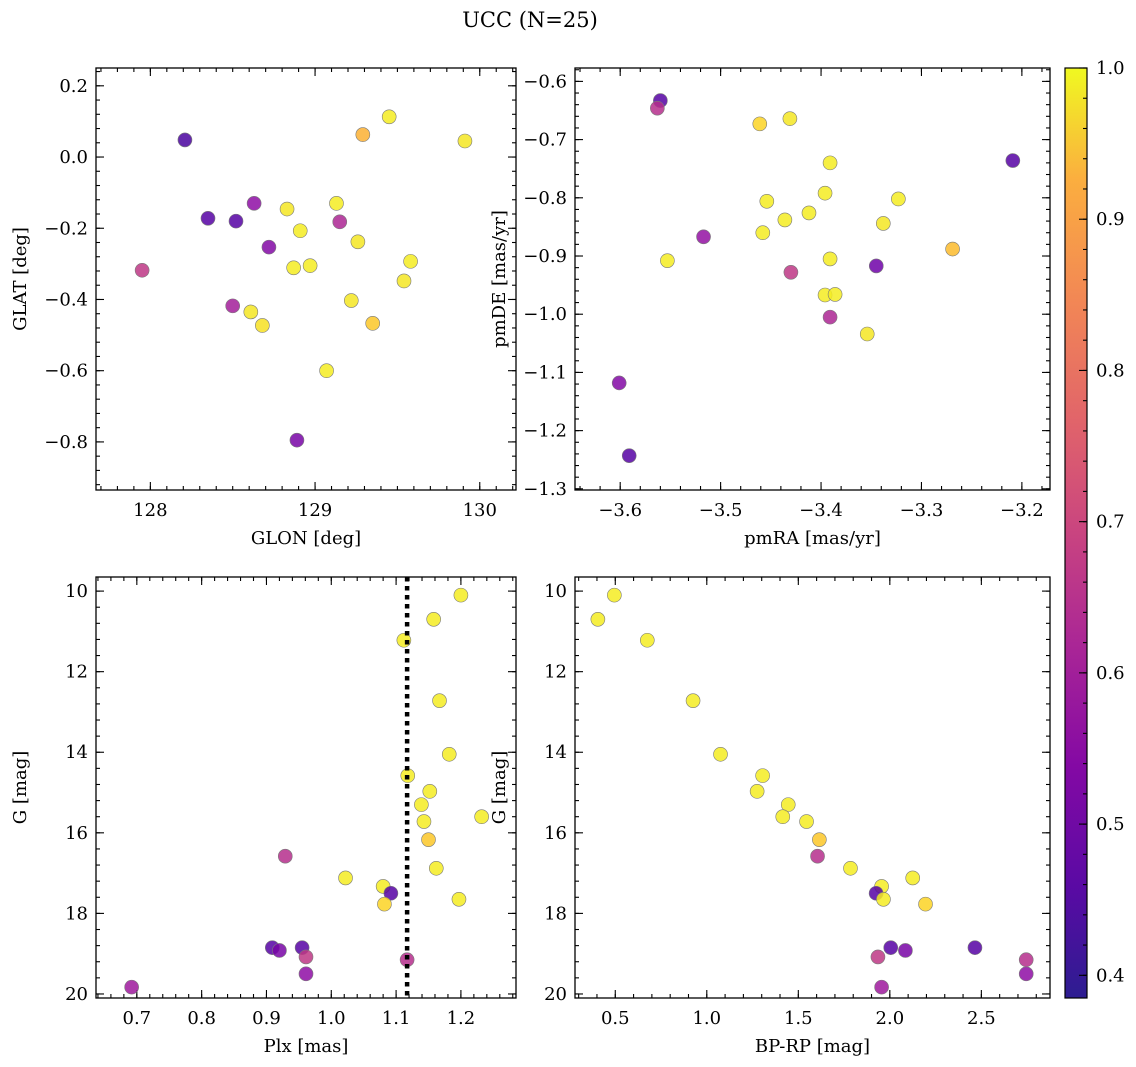  What do you see at coordinates (201, 1018) in the screenshot?
I see `x-tick-label: 0.8` at bounding box center [201, 1018].